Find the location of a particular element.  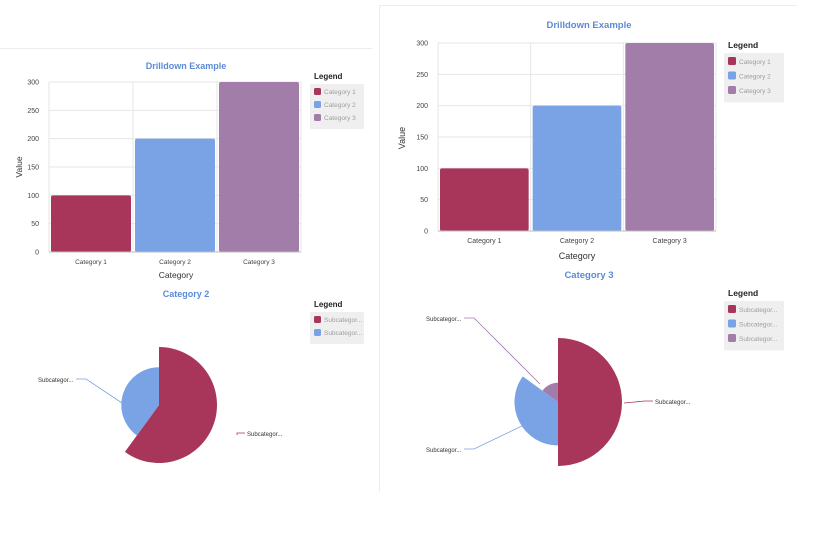

chart-title: Category 3 is located at coordinates (588, 275).